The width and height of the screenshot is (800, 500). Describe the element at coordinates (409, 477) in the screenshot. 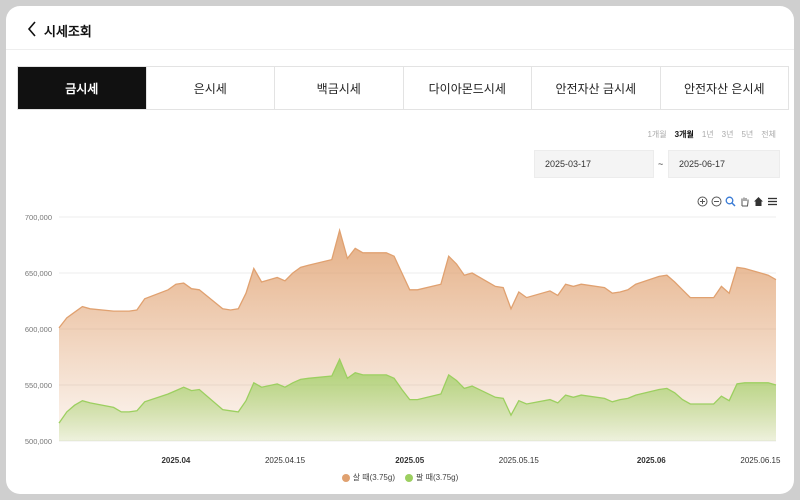

I see `legend-dot-sell` at that location.